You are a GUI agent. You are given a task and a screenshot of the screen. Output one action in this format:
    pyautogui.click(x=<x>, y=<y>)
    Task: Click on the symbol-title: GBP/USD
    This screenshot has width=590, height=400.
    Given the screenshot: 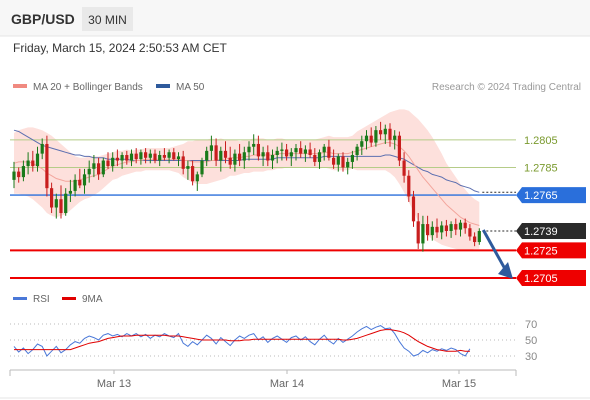 What is the action you would take?
    pyautogui.click(x=43, y=19)
    